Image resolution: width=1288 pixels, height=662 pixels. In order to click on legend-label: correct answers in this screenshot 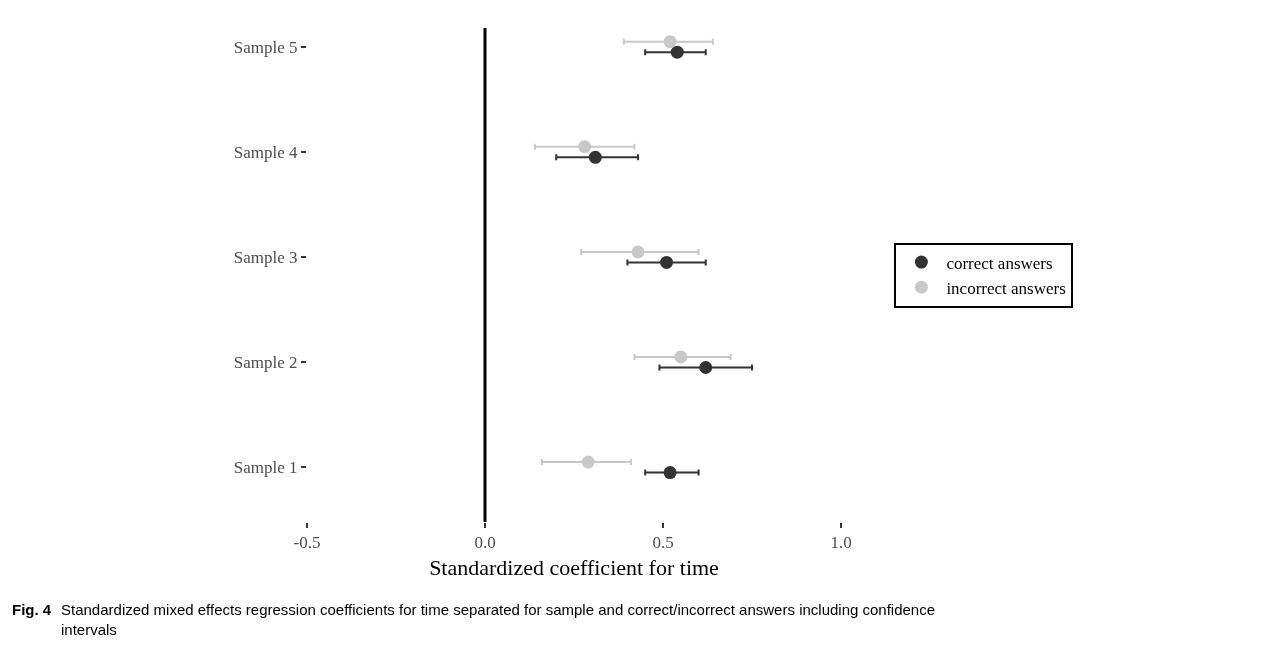, I will do `click(999, 263)`.